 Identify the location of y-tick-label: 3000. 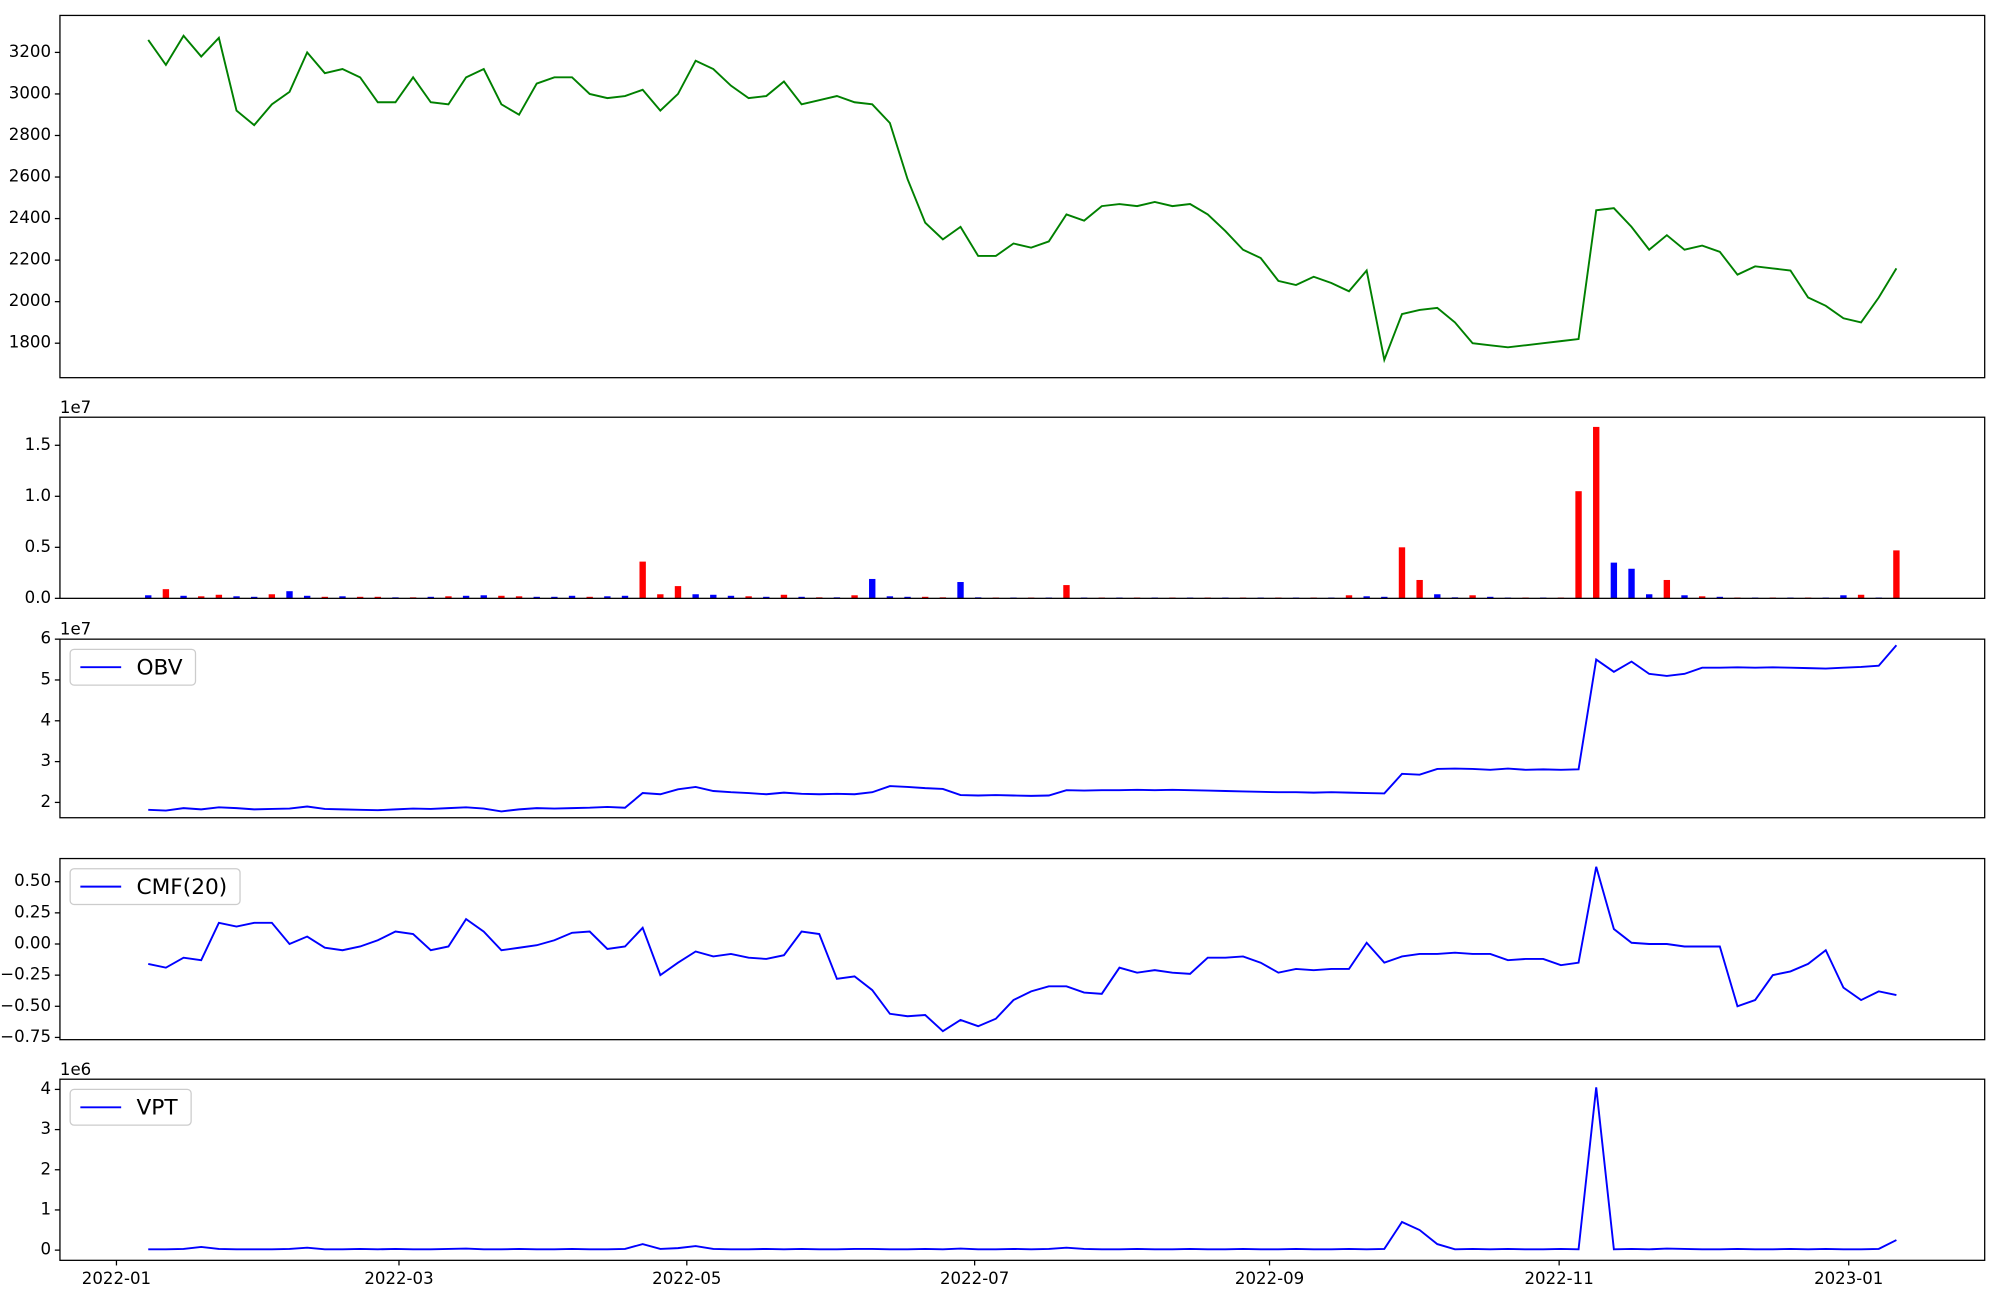
(30, 92).